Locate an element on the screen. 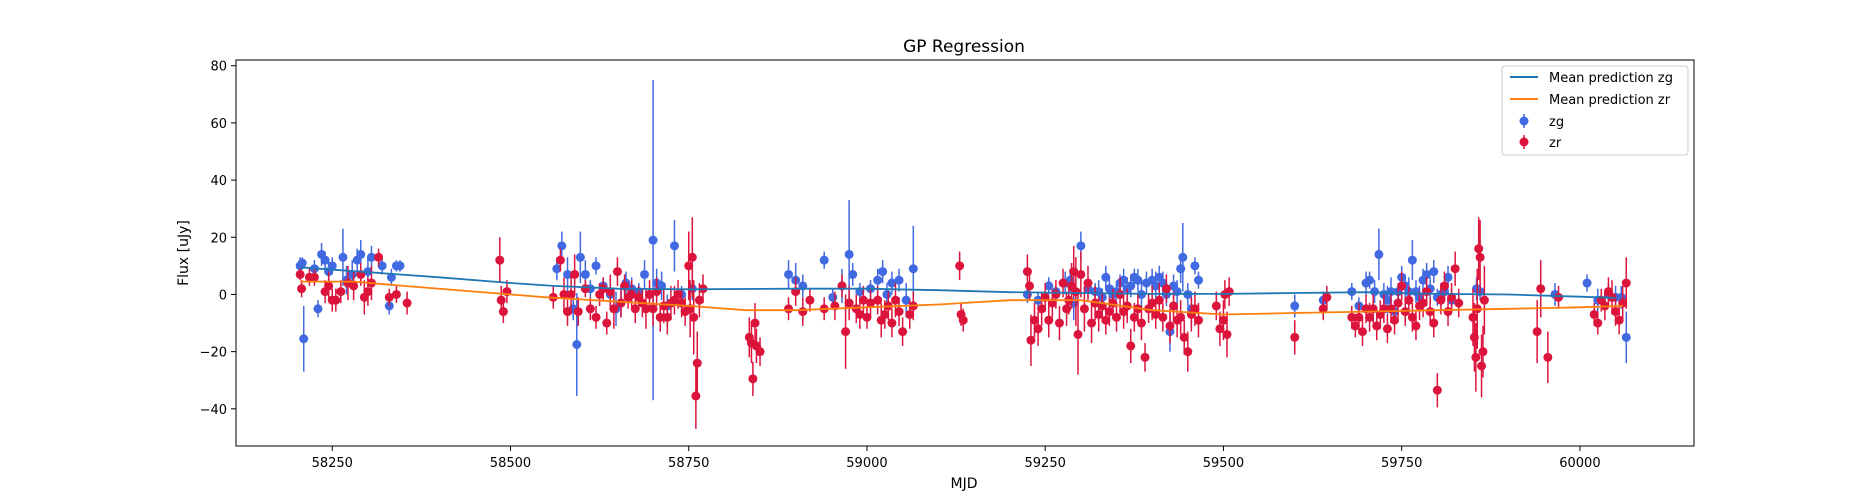  mean-prediction-line-zr is located at coordinates (961, 298).